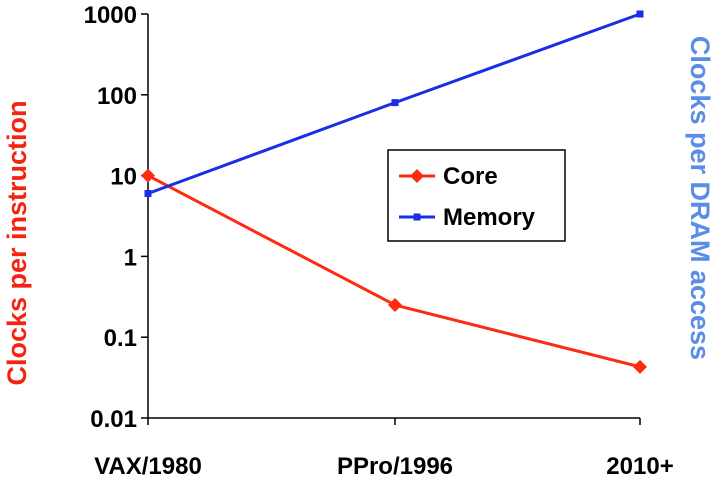 Image resolution: width=713 pixels, height=478 pixels. Describe the element at coordinates (699, 311) in the screenshot. I see `y-axis-title-right-suffix: access` at that location.